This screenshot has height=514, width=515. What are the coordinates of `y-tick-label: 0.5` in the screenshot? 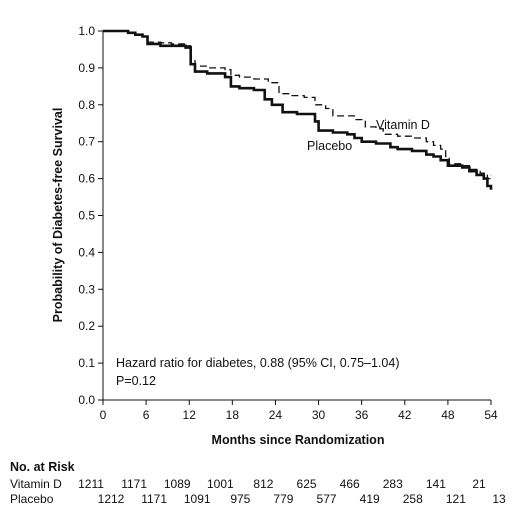 It's located at (86, 216).